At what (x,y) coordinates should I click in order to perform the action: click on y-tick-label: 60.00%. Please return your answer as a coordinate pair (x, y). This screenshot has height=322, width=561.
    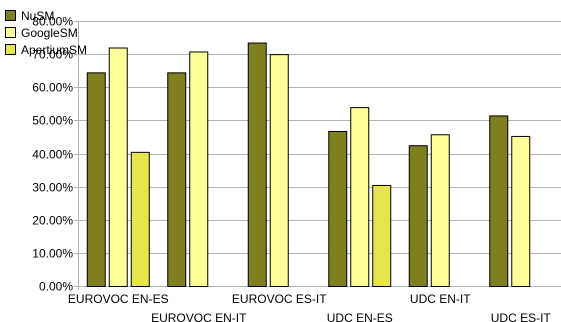
    Looking at the image, I should click on (52, 88).